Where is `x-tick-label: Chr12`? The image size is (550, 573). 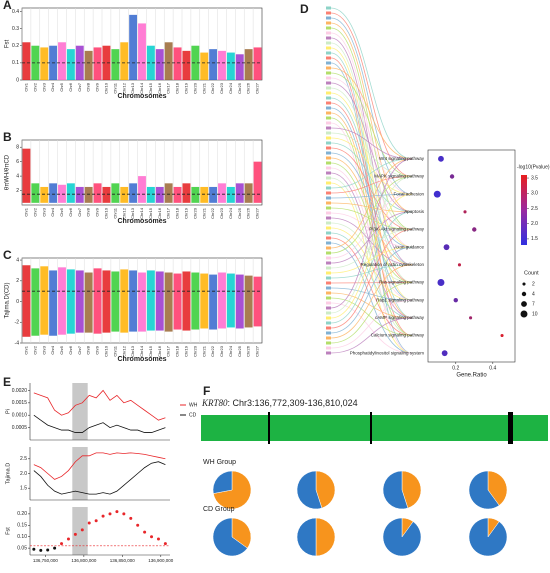
x-tick-label: Chr12 is located at coordinates (123, 88).